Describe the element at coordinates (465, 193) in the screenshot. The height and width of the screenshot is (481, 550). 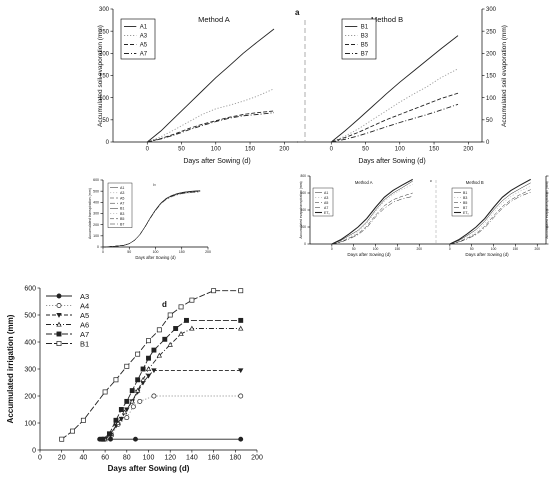
I see `panel-c-method-b-legend-label: B1` at that location.